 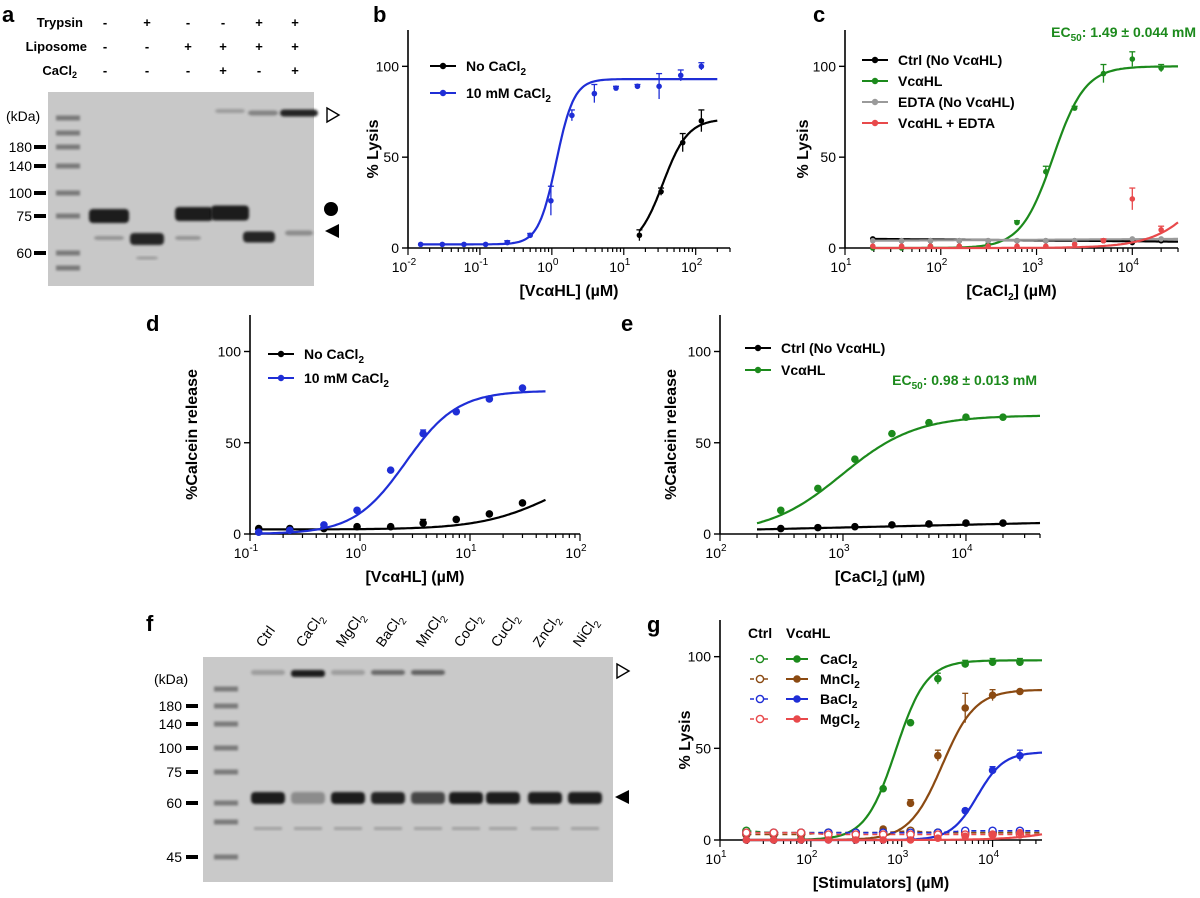 I want to click on filled-triangle-icon, so click(x=622, y=797).